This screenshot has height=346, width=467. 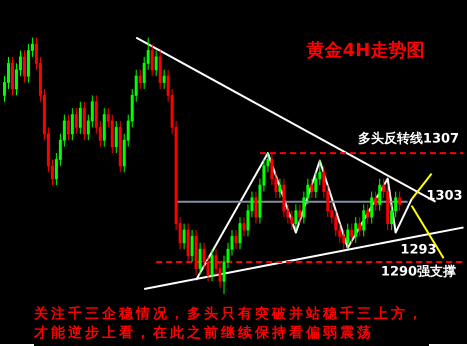 I want to click on annotation: 1293, so click(x=418, y=250).